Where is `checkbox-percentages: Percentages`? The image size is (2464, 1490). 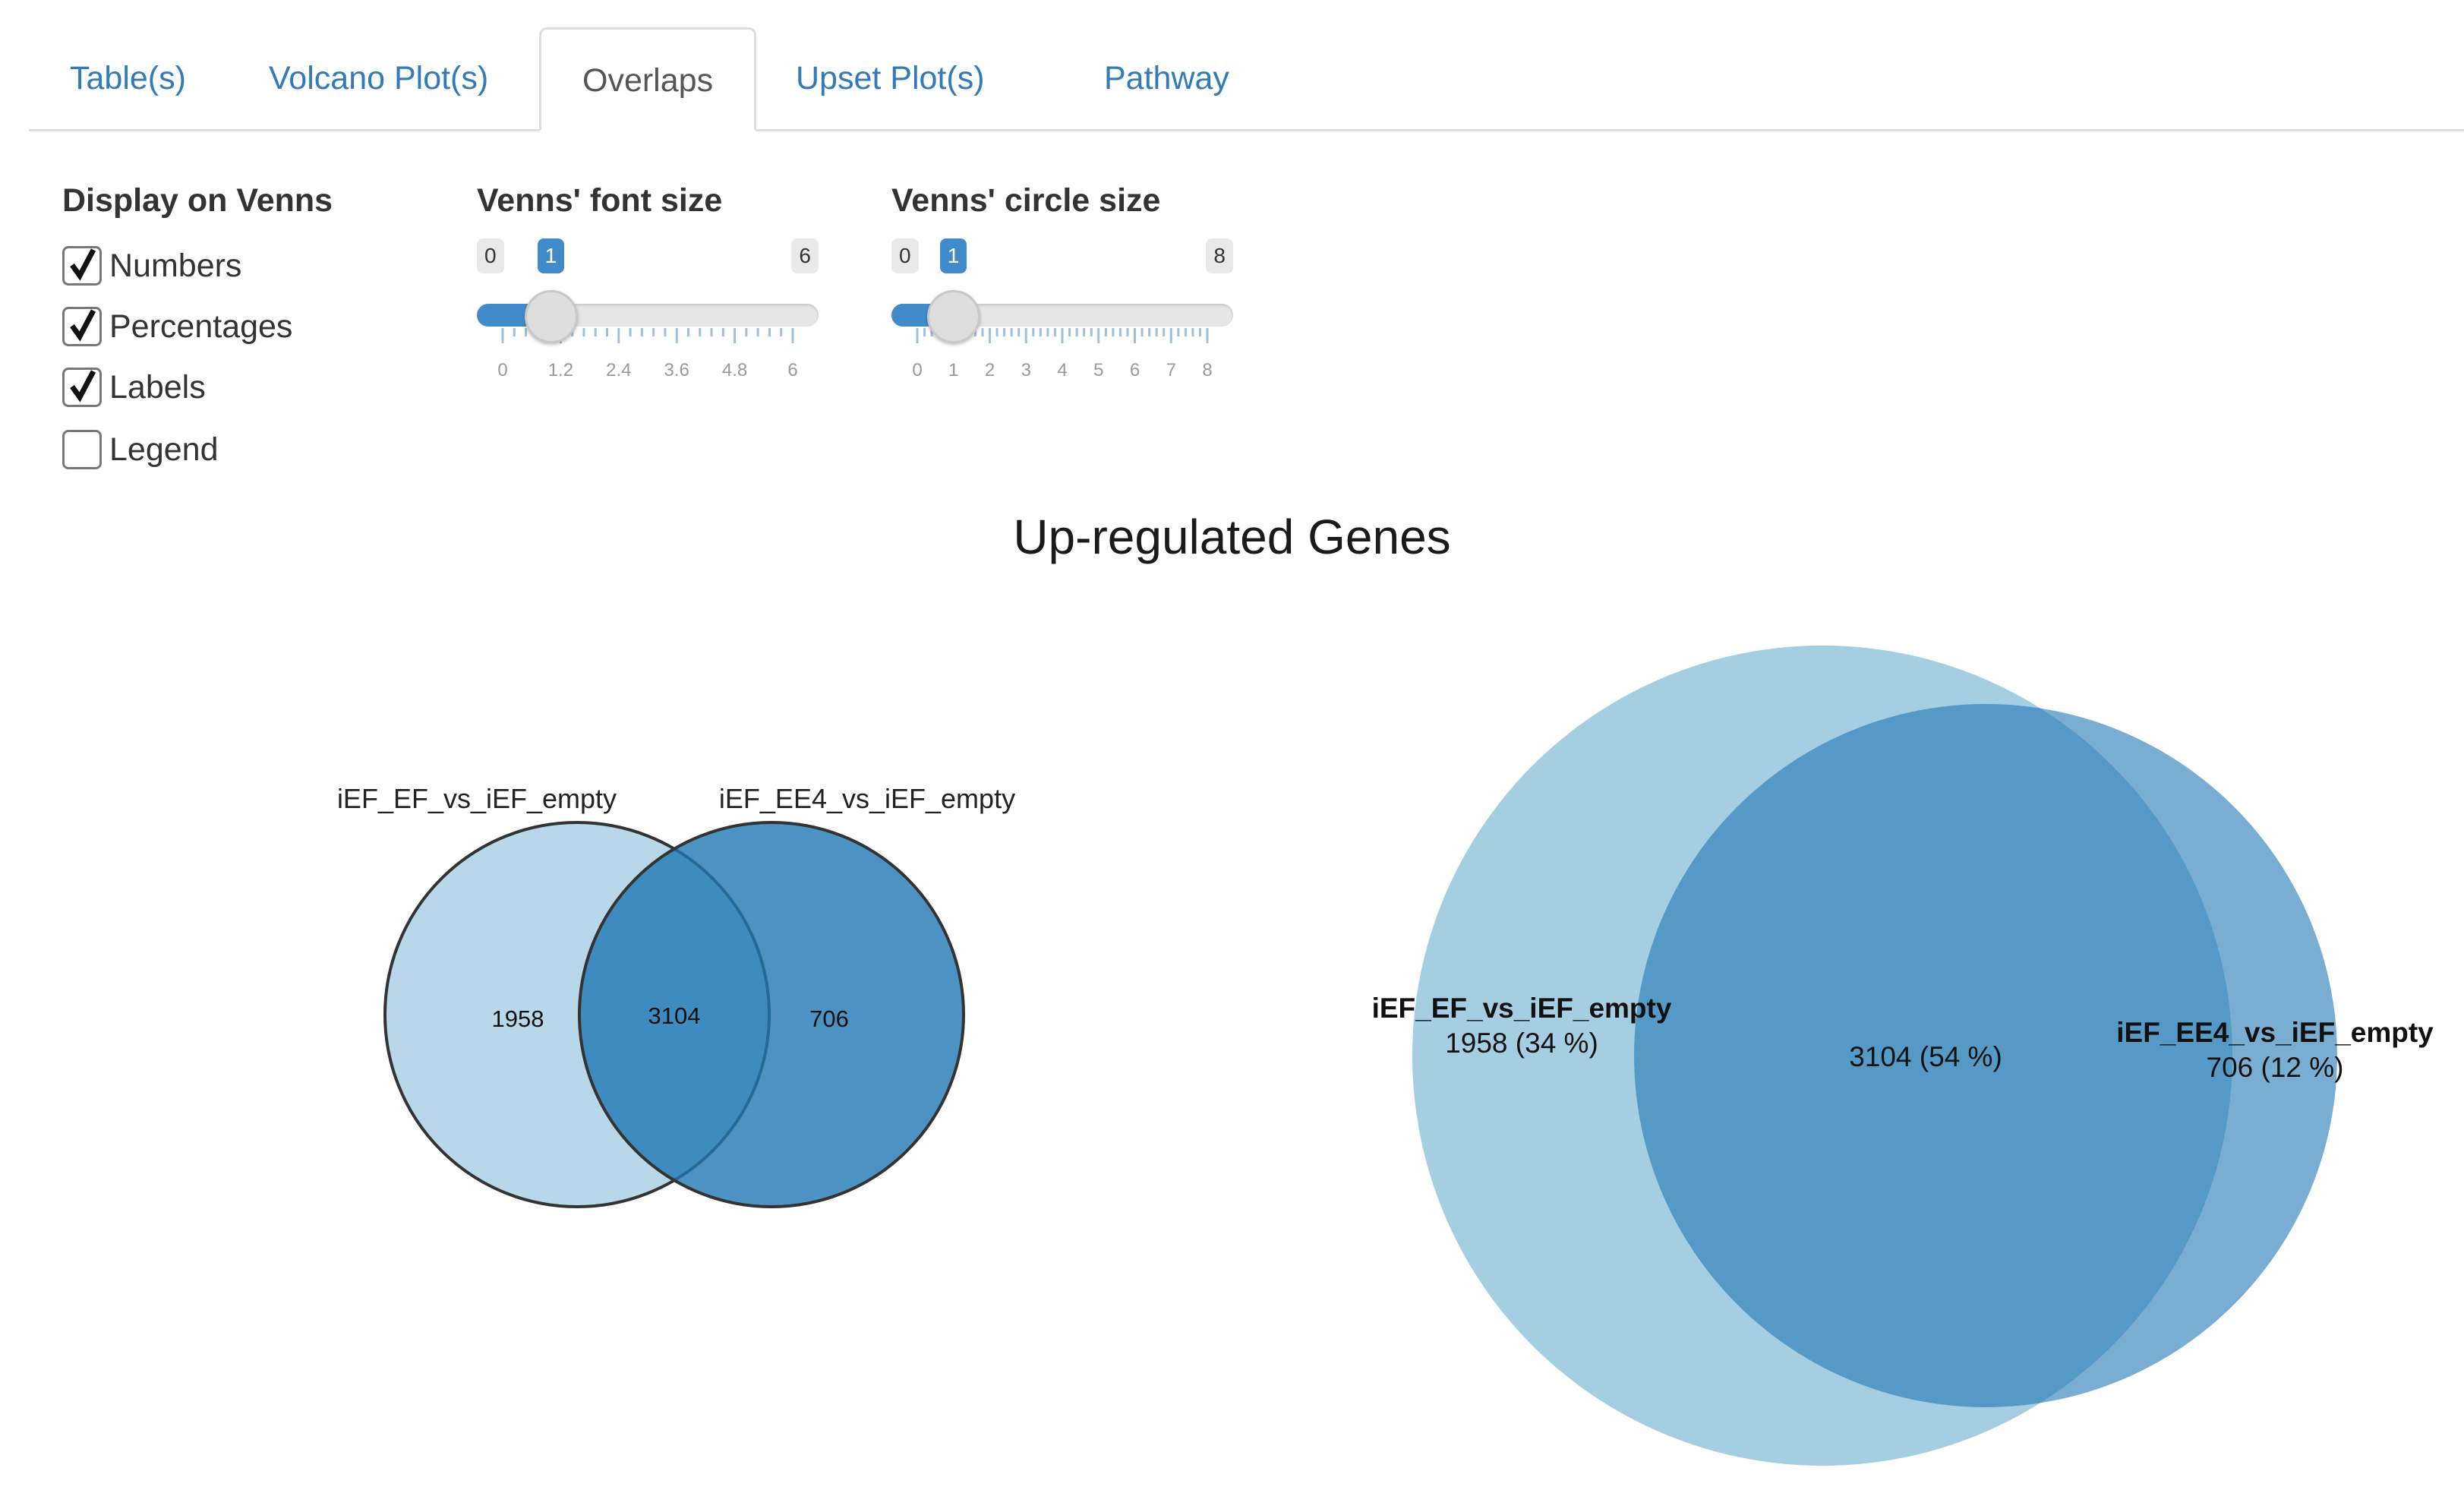 checkbox-percentages: Percentages is located at coordinates (177, 326).